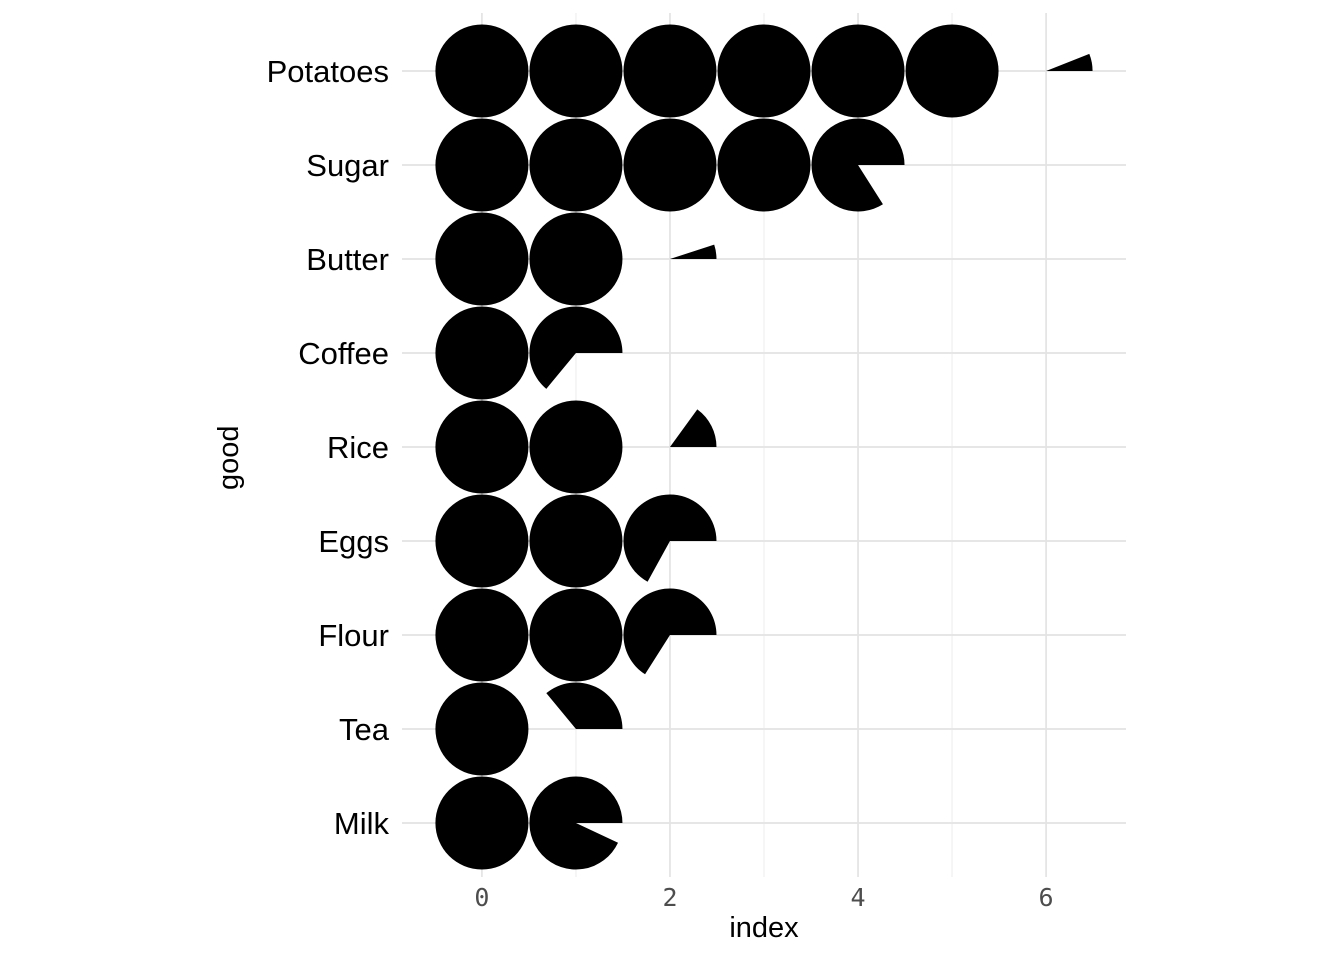 The image size is (1344, 960). Describe the element at coordinates (358, 447) in the screenshot. I see `y-category-label: Rice` at that location.